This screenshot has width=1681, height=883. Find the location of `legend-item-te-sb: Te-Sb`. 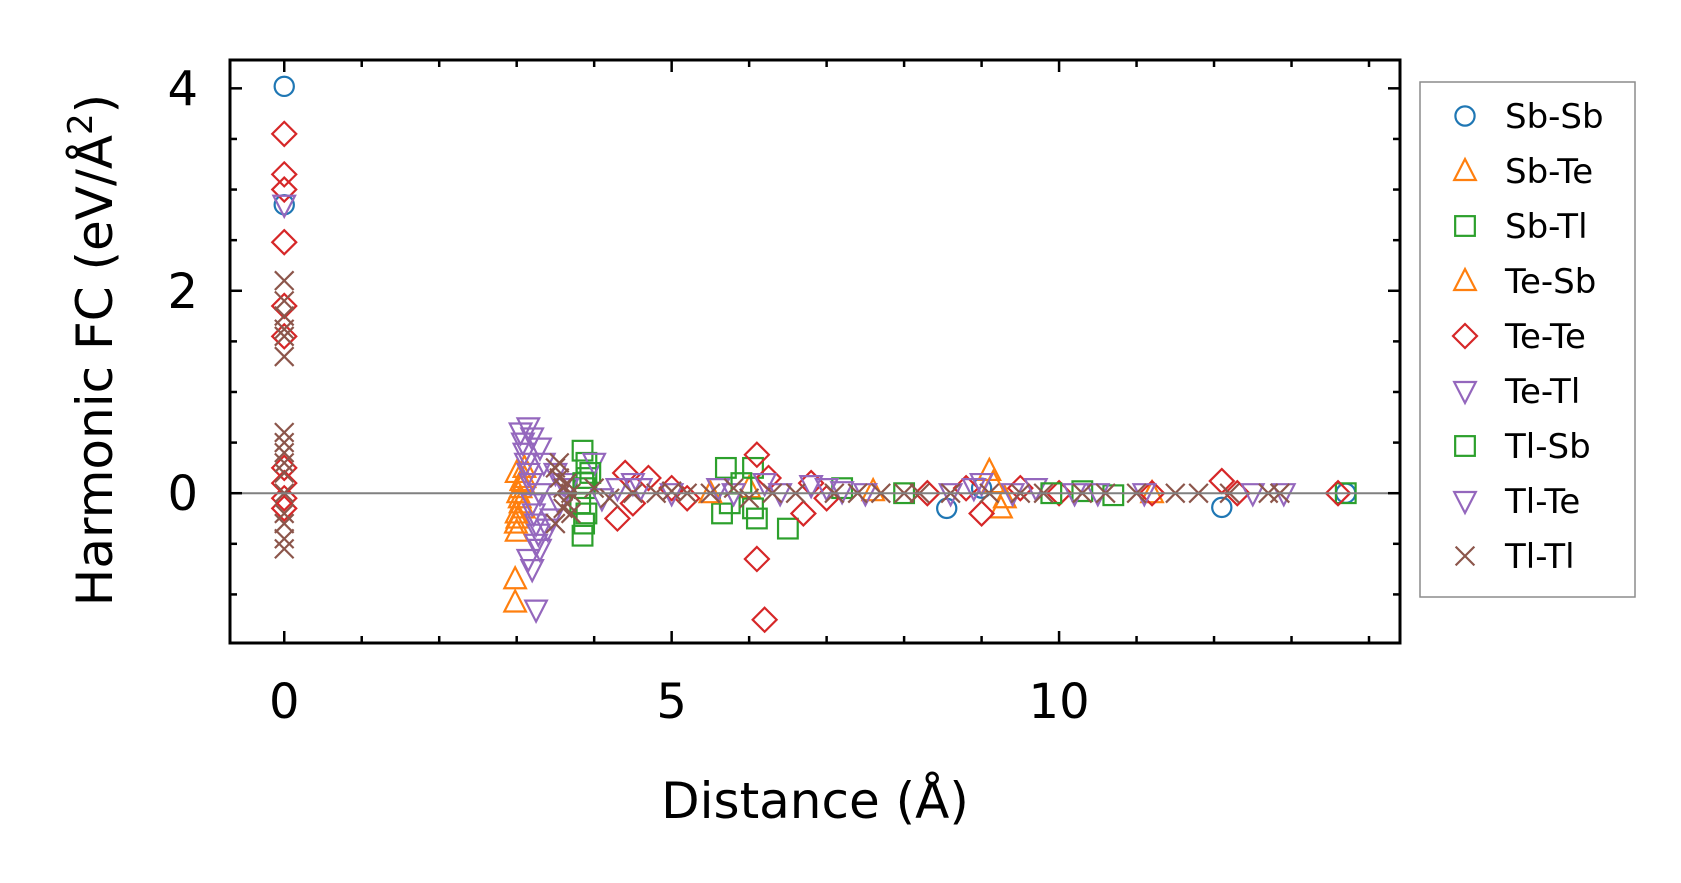

legend-item-te-sb: Te-Sb is located at coordinates (1524, 282).